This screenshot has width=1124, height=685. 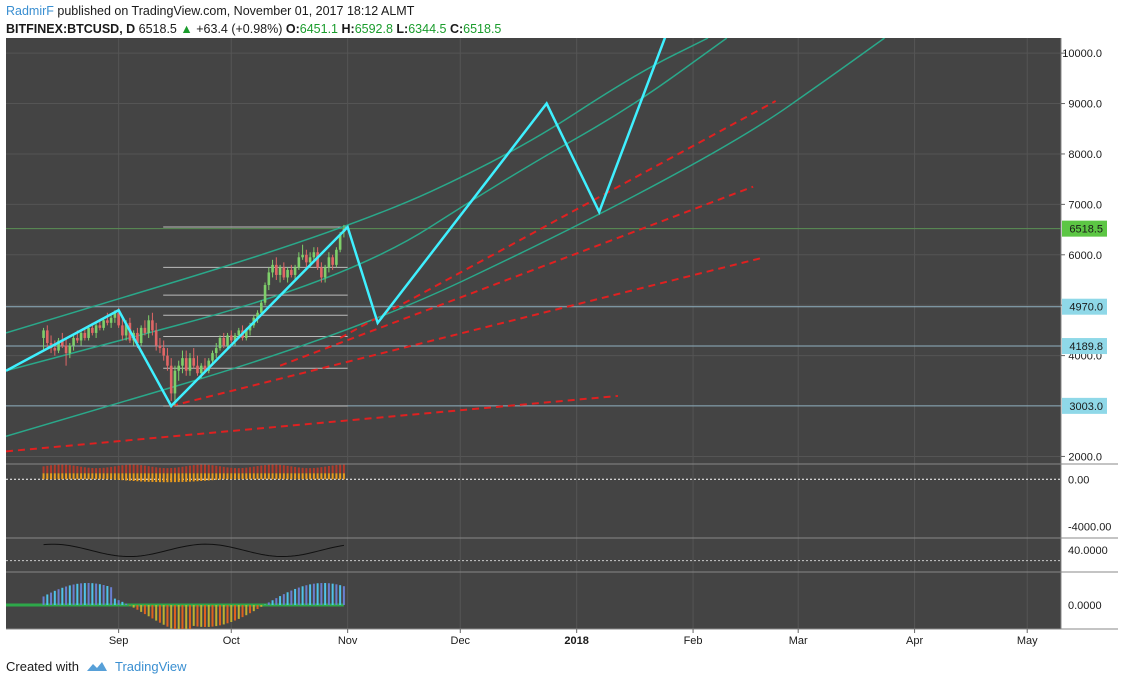 I want to click on close-label: C:, so click(x=456, y=29).